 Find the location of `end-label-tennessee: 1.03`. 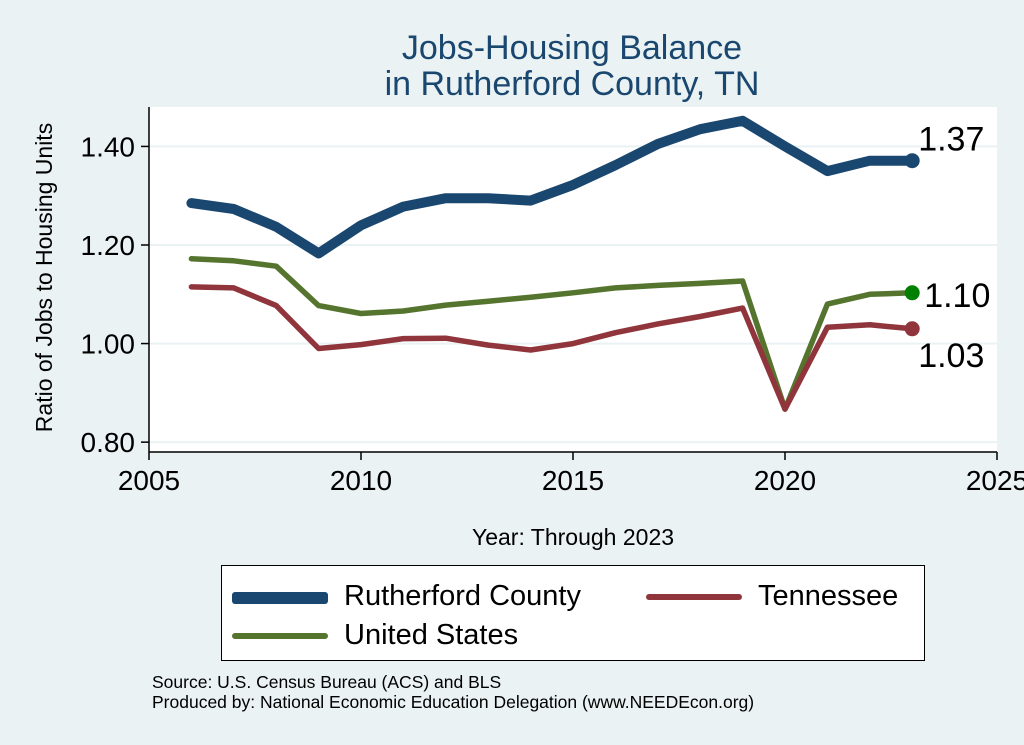

end-label-tennessee: 1.03 is located at coordinates (951, 356).